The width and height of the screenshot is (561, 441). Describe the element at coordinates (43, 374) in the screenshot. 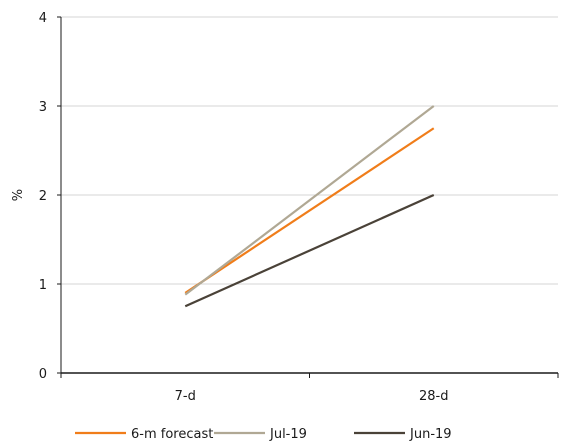

I see `y-tick-label: 0` at that location.